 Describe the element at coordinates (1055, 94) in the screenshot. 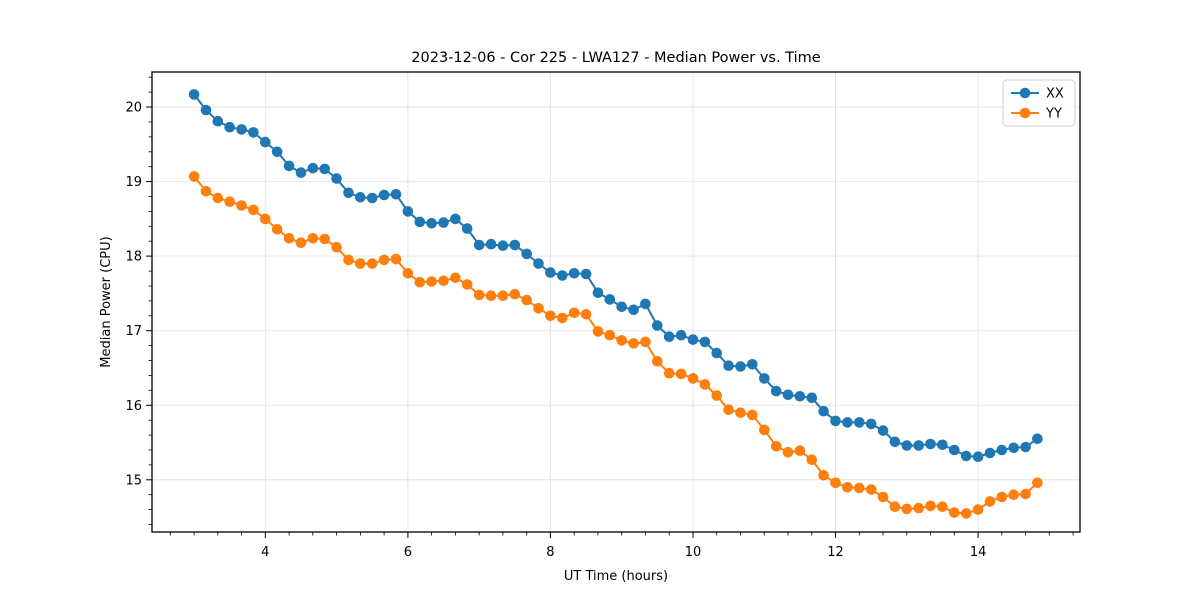

I see `legend-label: XX` at that location.